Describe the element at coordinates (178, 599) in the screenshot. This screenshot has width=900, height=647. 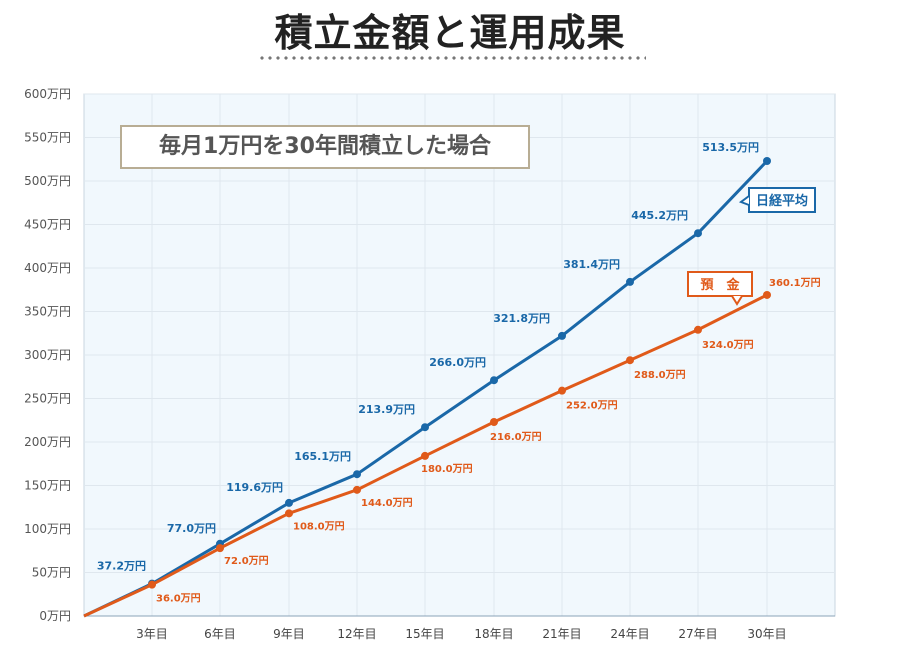
I see `data-label: 36.0万円` at that location.